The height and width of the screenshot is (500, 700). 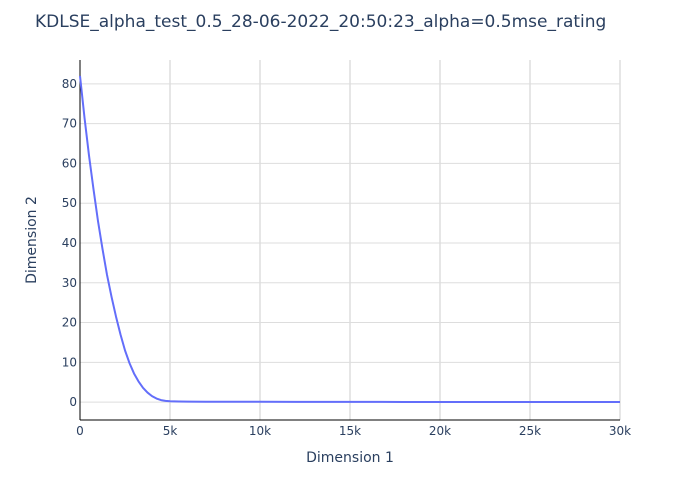 What do you see at coordinates (620, 431) in the screenshot?
I see `x-tick-label: 30k` at bounding box center [620, 431].